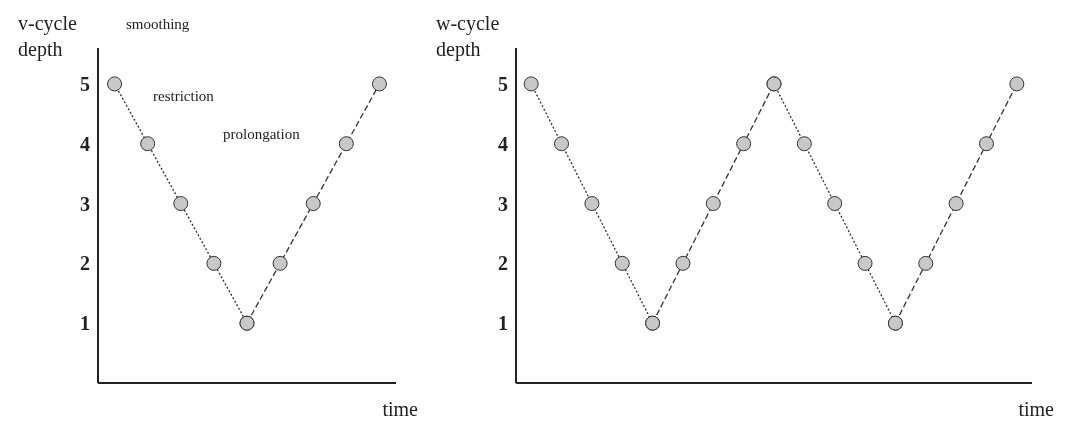  Describe the element at coordinates (183, 96) in the screenshot. I see `annotation: restriction` at that location.